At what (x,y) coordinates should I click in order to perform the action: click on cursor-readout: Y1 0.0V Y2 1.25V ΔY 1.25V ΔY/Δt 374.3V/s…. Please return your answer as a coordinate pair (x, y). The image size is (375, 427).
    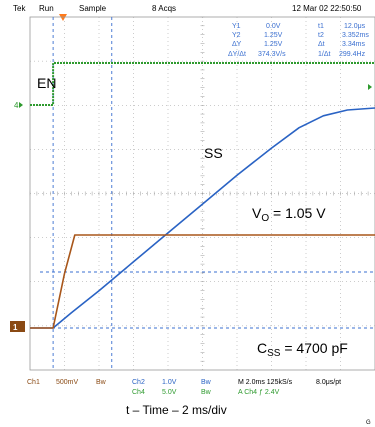
    Looking at the image, I should click on (298, 40).